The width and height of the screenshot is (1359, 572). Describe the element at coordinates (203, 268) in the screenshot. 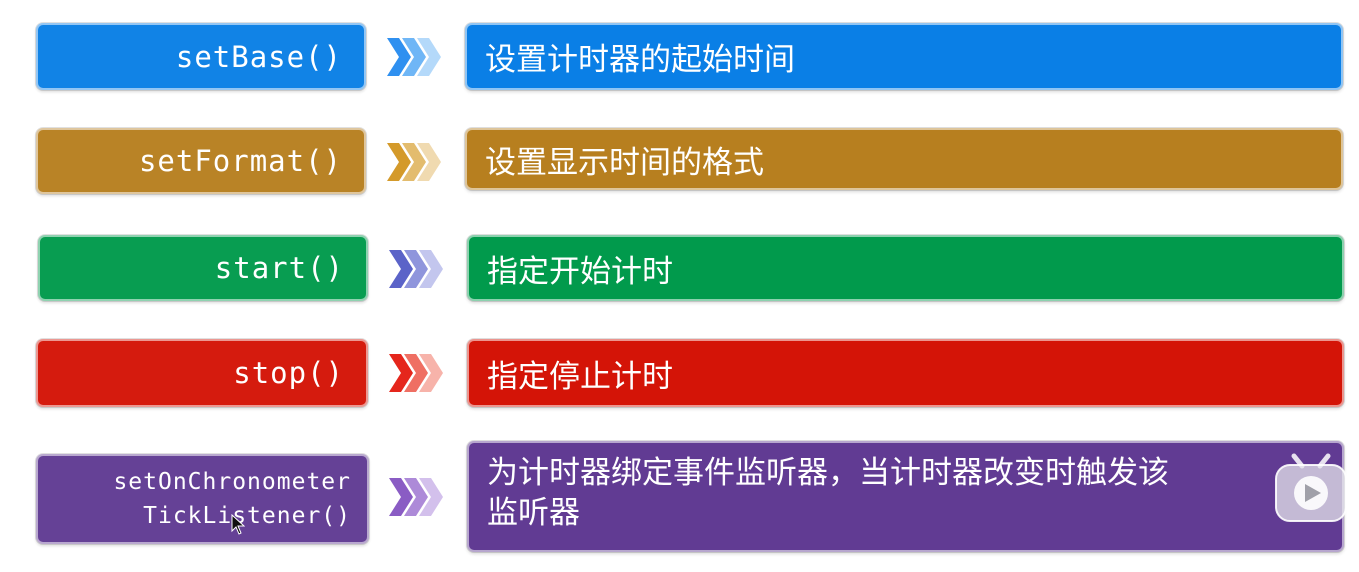

I see `method-box-start: start()` at that location.